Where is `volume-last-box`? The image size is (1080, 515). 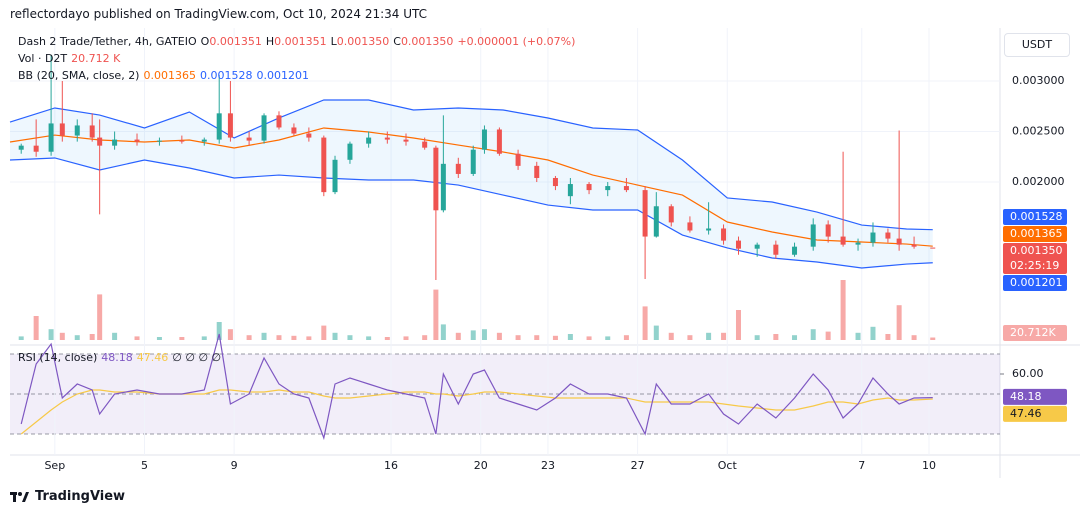
volume-last-box is located at coordinates (1035, 333).